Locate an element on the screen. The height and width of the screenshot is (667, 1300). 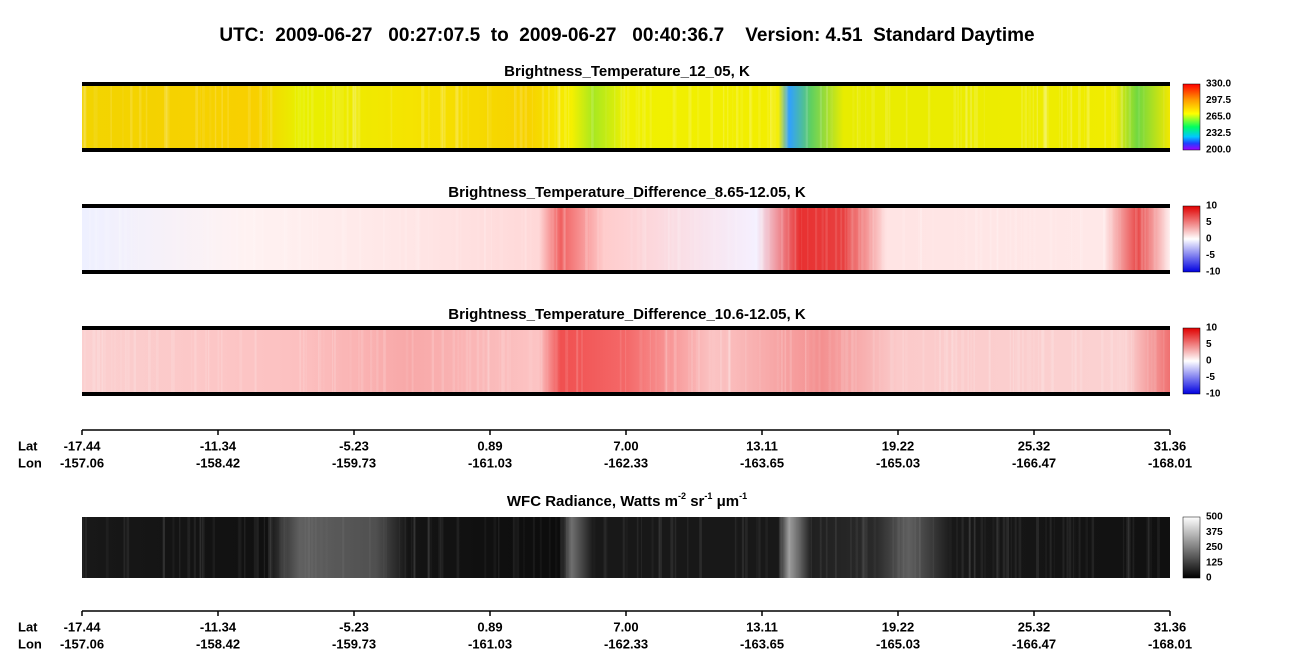
colorbar-label: 0 is located at coordinates (1209, 578).